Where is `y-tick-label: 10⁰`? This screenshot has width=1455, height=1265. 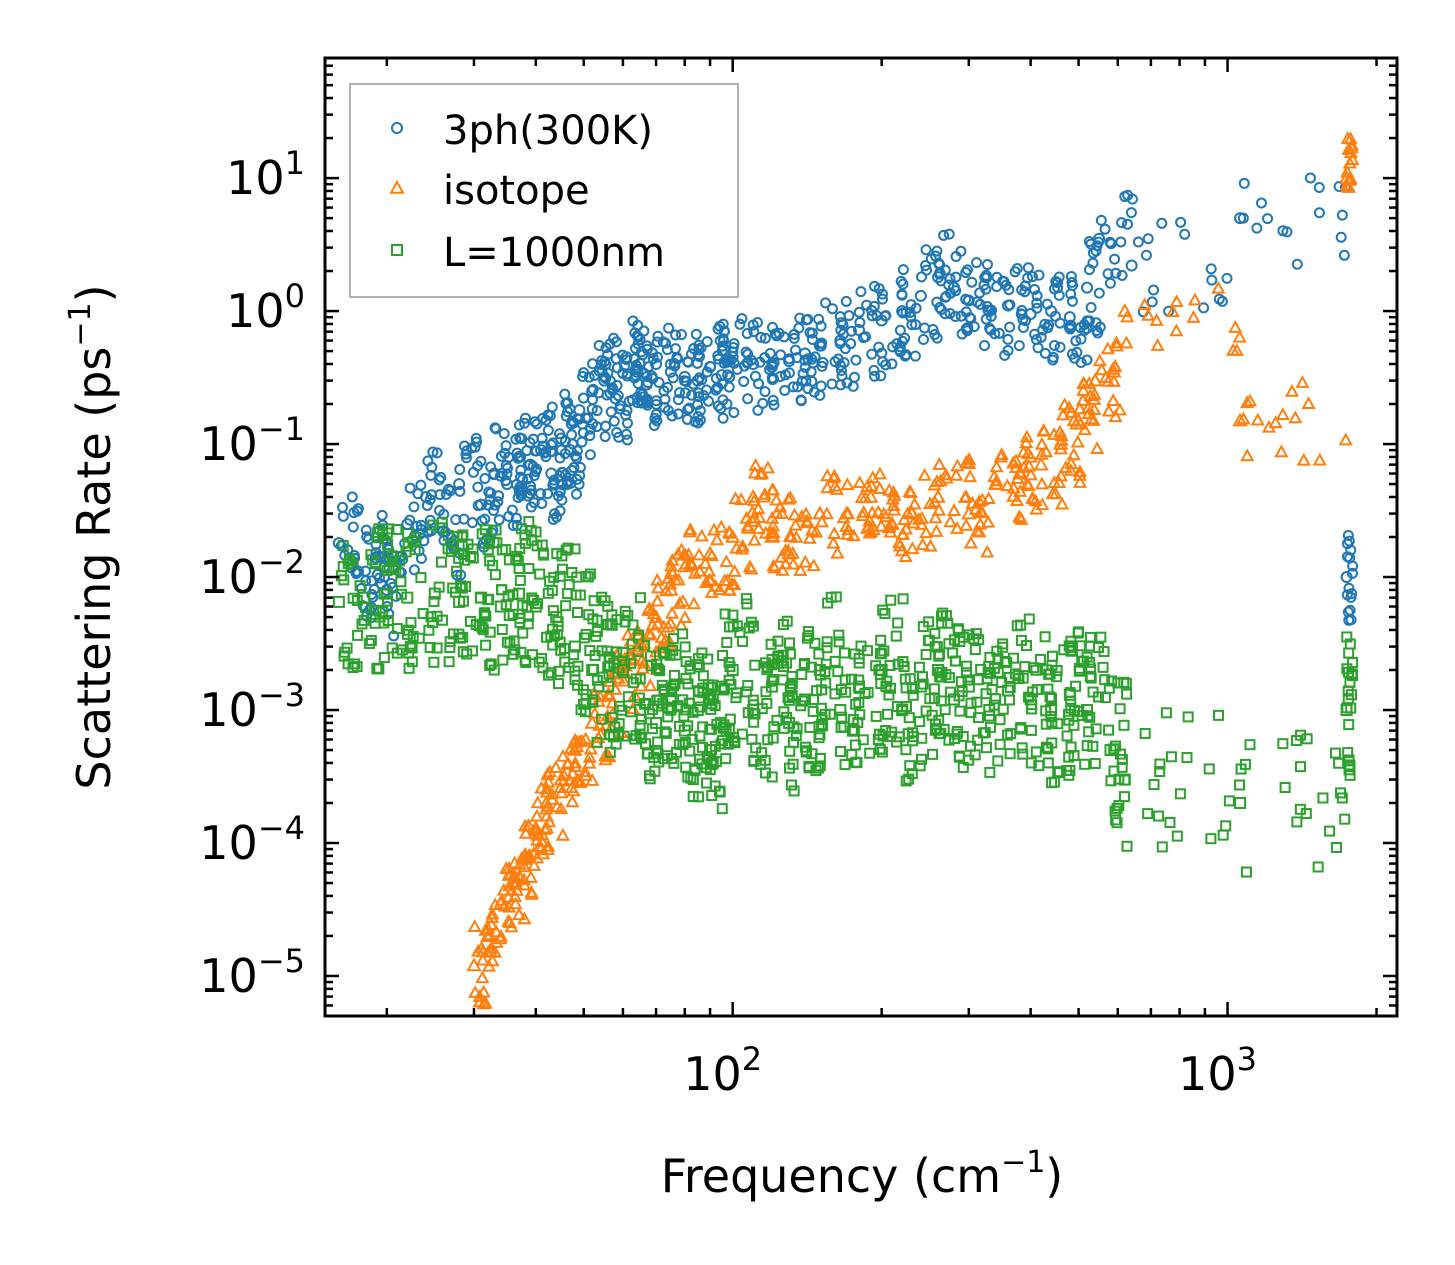
y-tick-label: 10⁰ is located at coordinates (265, 307).